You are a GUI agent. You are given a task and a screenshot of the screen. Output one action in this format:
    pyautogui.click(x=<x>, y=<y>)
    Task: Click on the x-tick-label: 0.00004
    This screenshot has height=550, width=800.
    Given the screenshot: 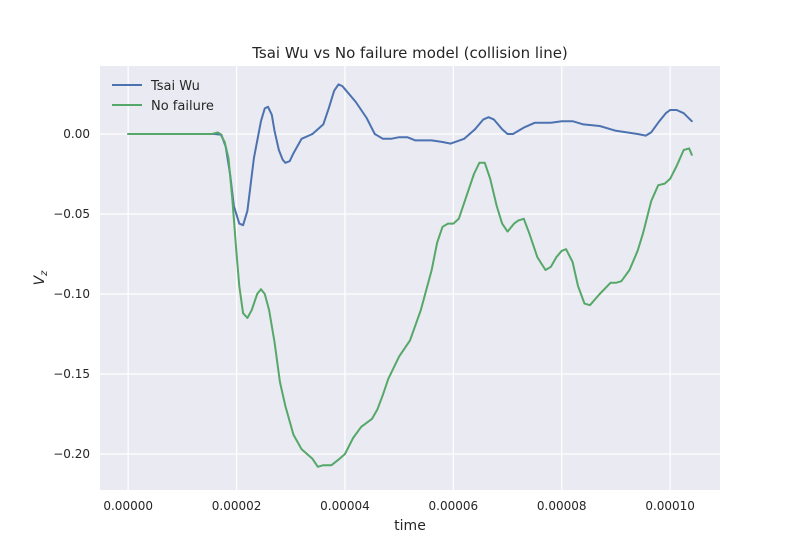 What is the action you would take?
    pyautogui.click(x=345, y=506)
    